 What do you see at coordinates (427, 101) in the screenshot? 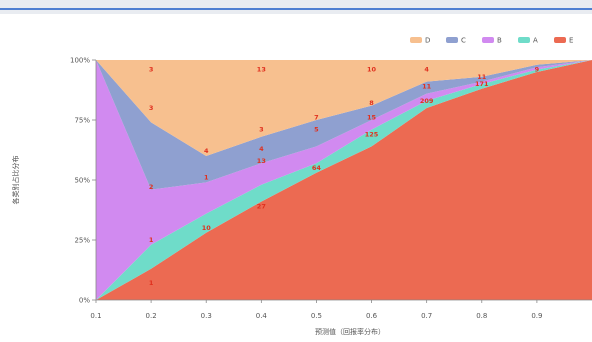
I see `data-label: 209` at bounding box center [427, 101].